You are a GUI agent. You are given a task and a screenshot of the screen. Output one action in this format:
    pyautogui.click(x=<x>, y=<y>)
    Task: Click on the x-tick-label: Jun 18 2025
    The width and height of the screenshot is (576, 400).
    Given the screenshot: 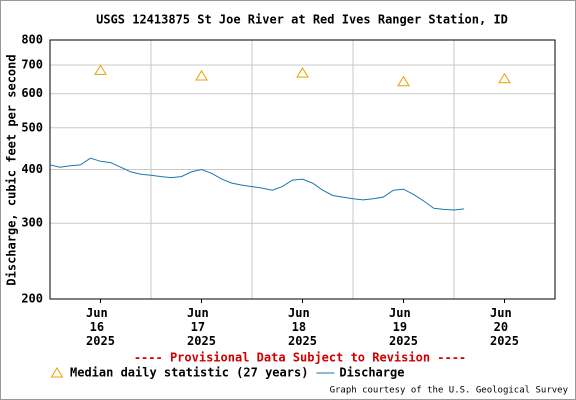 What is the action you would take?
    pyautogui.click(x=302, y=327)
    